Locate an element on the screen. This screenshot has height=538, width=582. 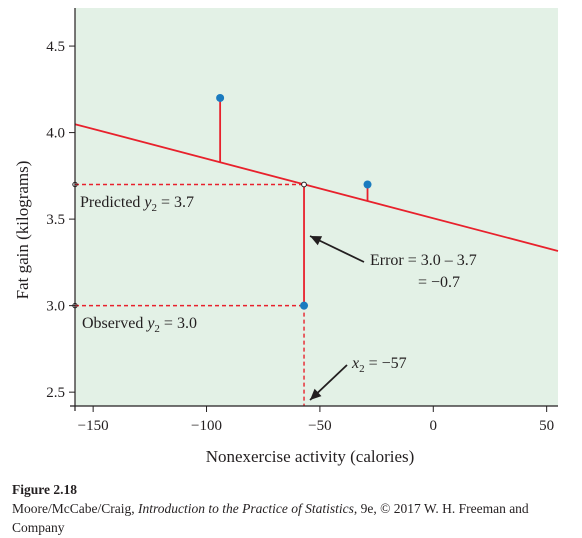
error-label-line2: = −0.7 is located at coordinates (439, 282).